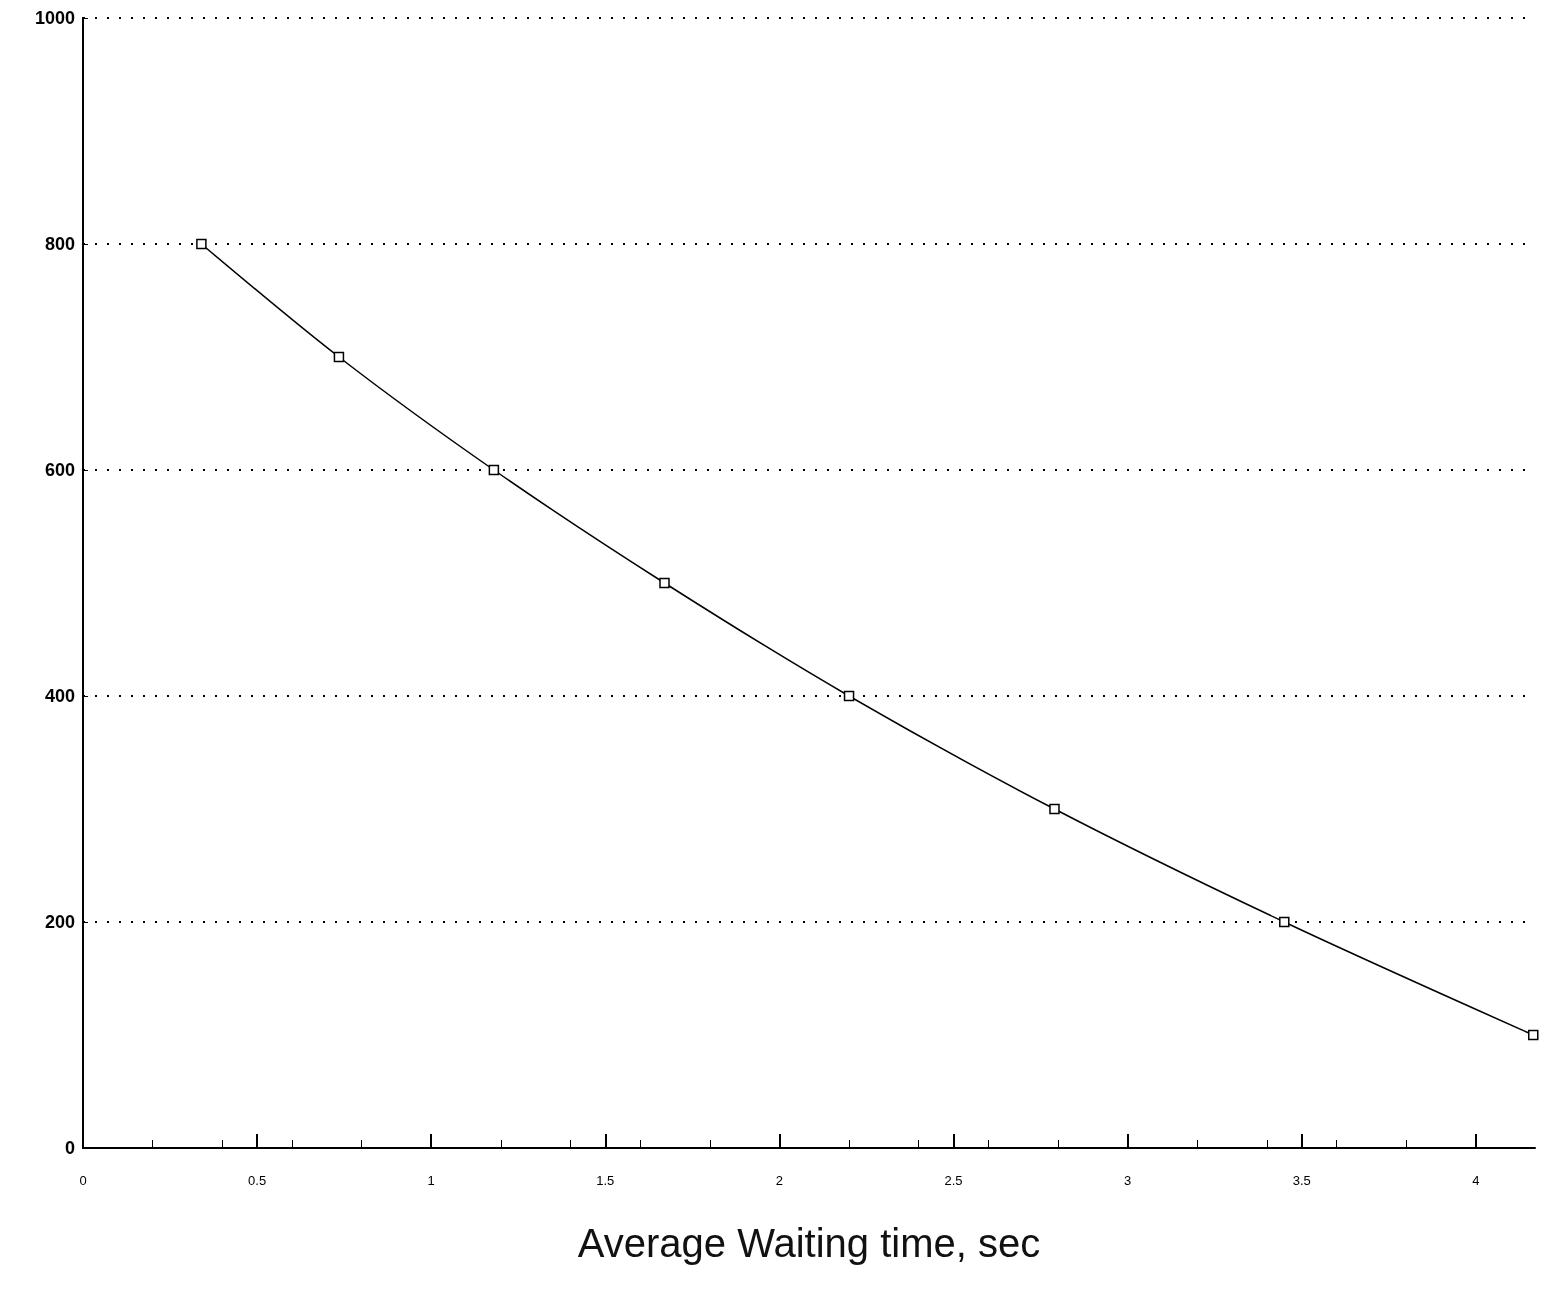 This screenshot has height=1306, width=1553. I want to click on x-tick-label: 1.5, so click(605, 1180).